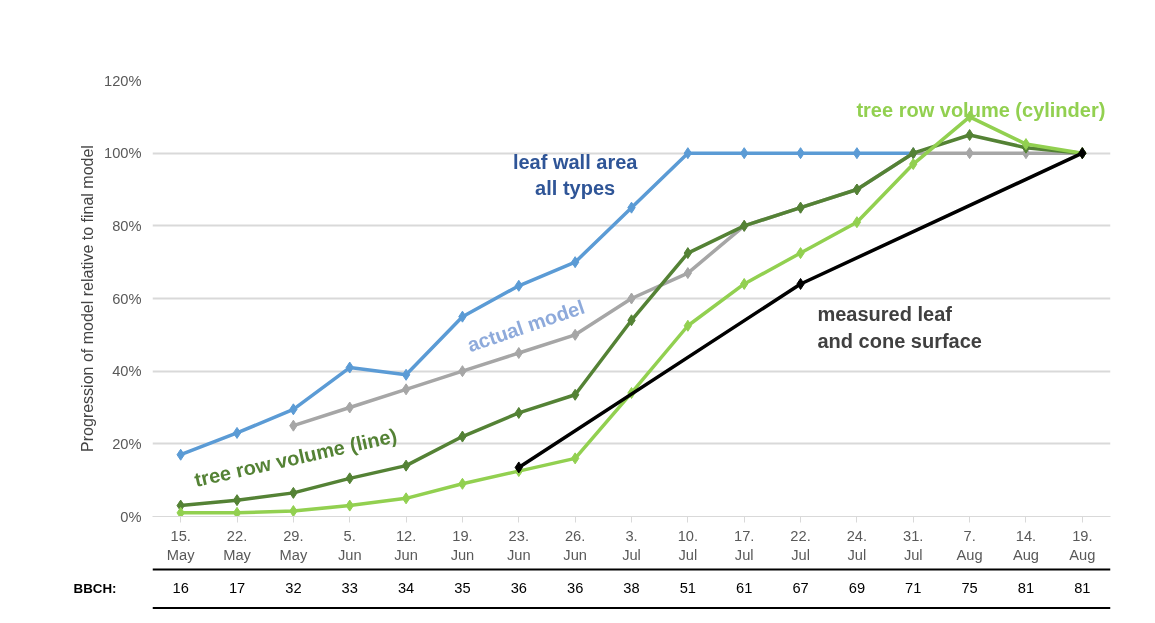 Image resolution: width=1155 pixels, height=623 pixels. Describe the element at coordinates (127, 443) in the screenshot. I see `y-tick-label: 20%` at that location.